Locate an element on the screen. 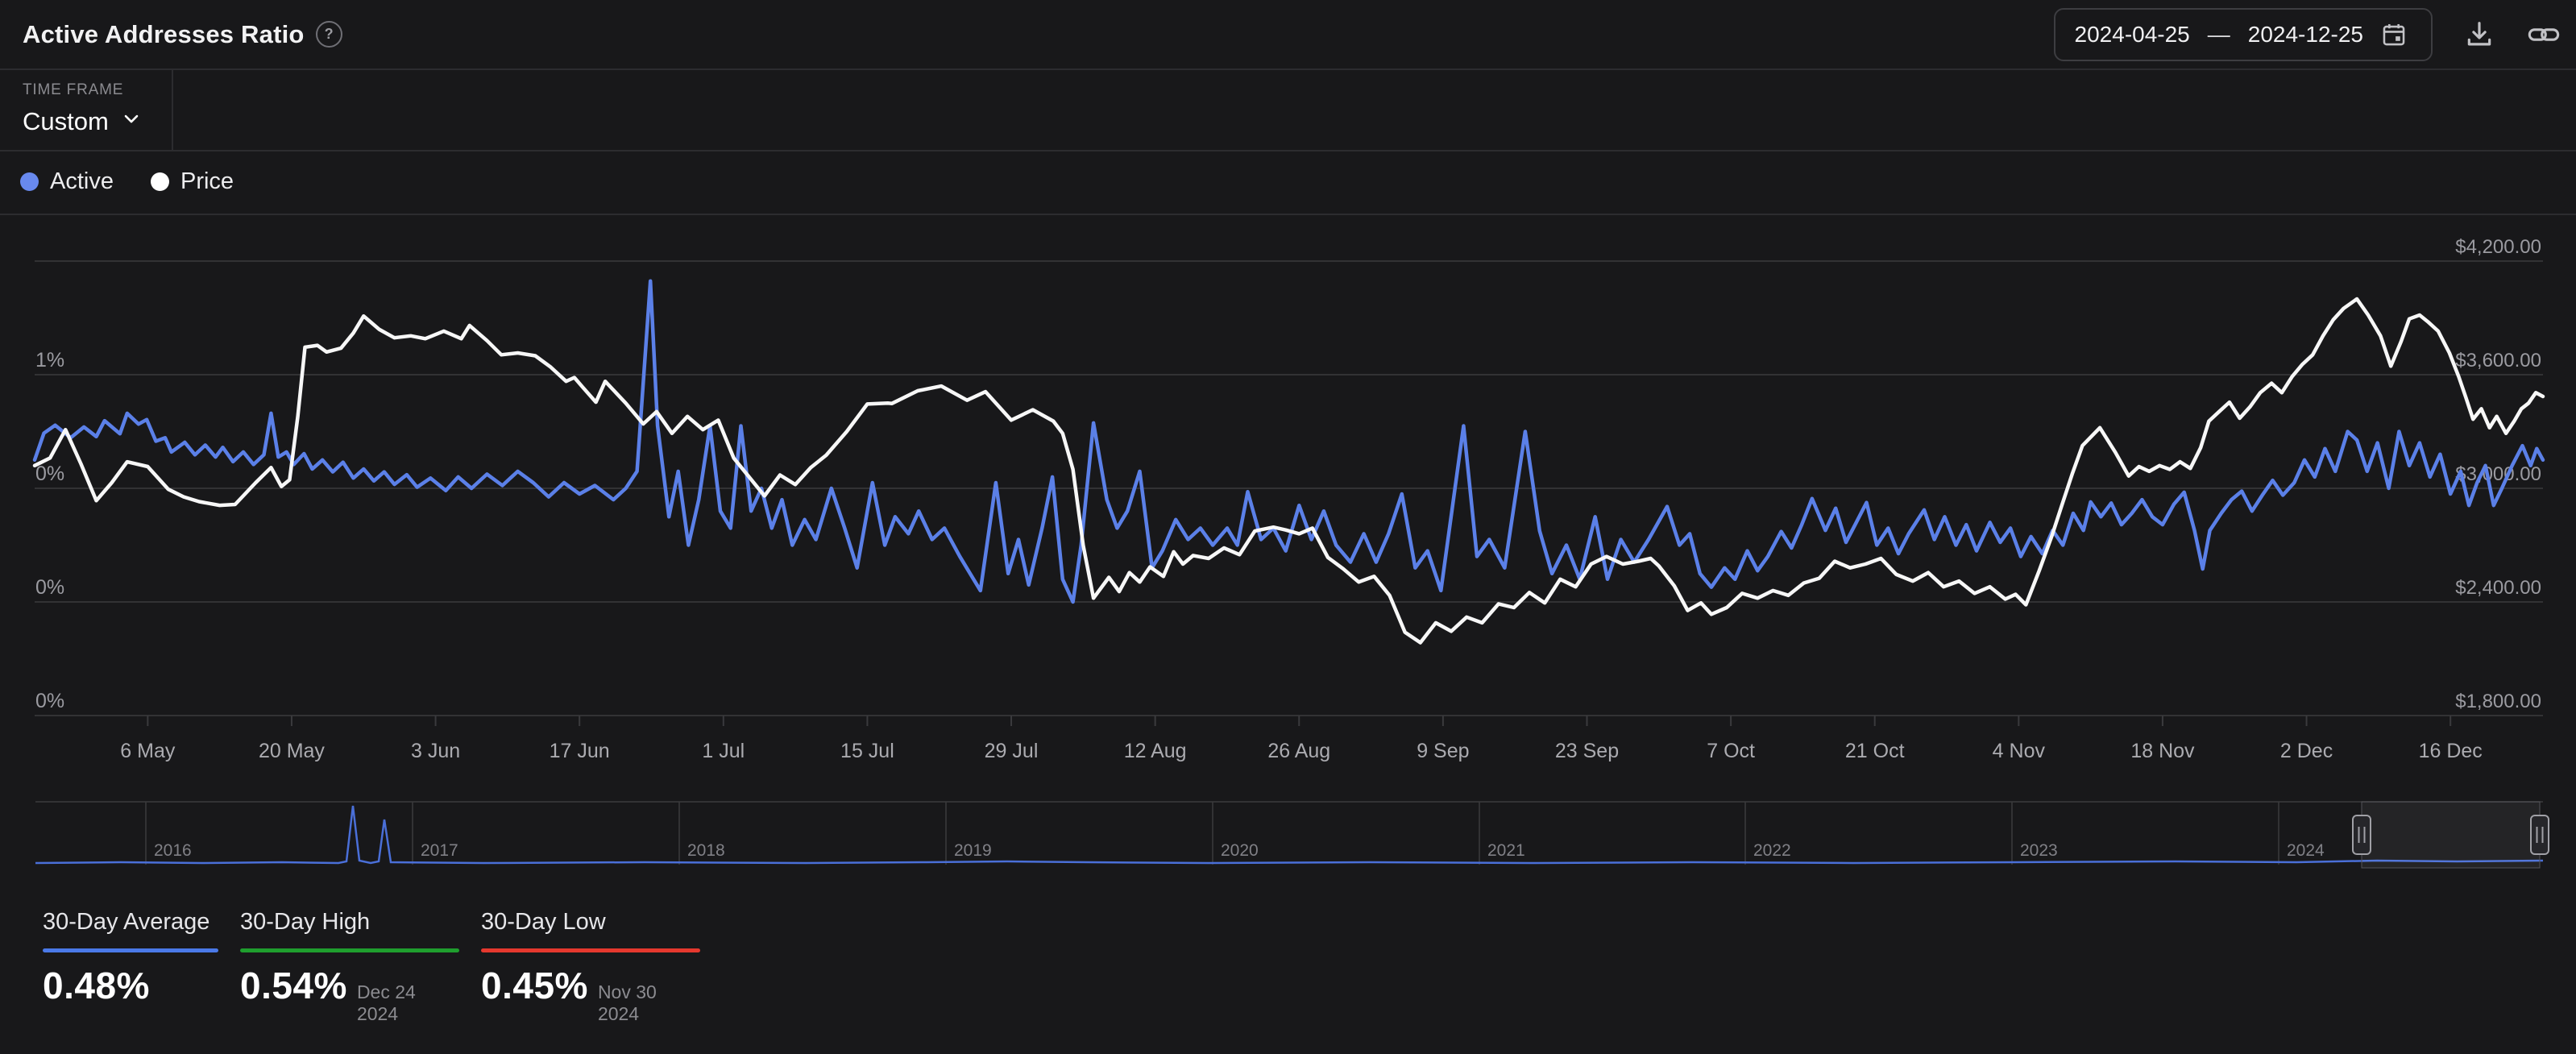  minimap-selection is located at coordinates (2451, 835).